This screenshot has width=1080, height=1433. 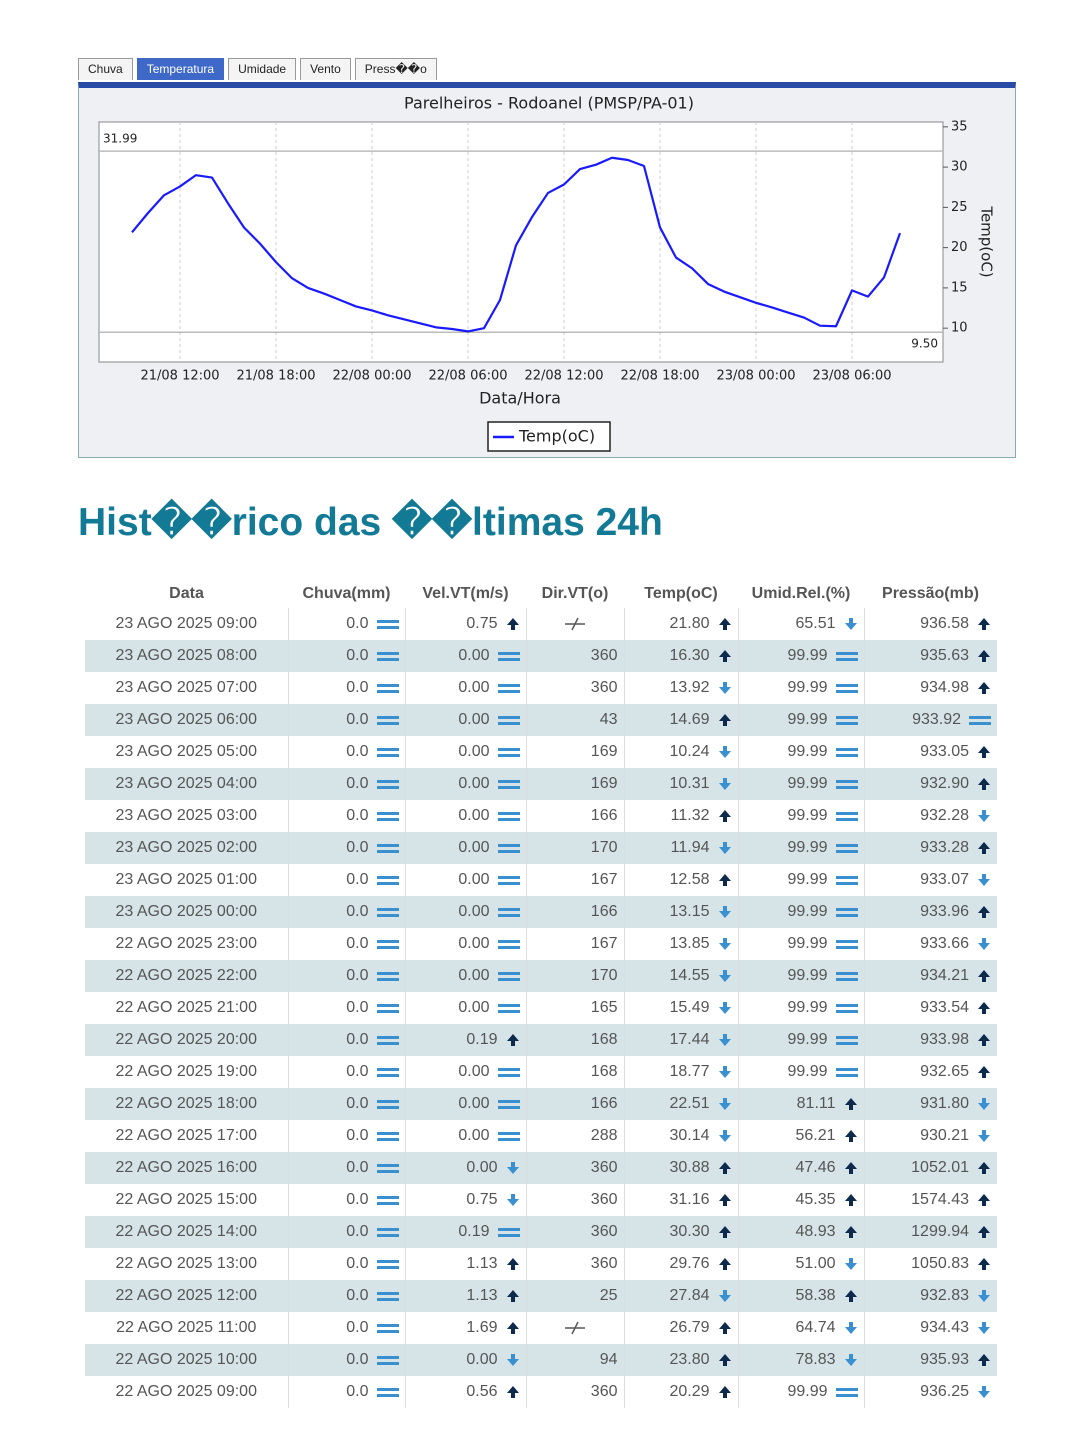 What do you see at coordinates (186, 623) in the screenshot?
I see `cell-value: 23 AGO 2025 09:00` at bounding box center [186, 623].